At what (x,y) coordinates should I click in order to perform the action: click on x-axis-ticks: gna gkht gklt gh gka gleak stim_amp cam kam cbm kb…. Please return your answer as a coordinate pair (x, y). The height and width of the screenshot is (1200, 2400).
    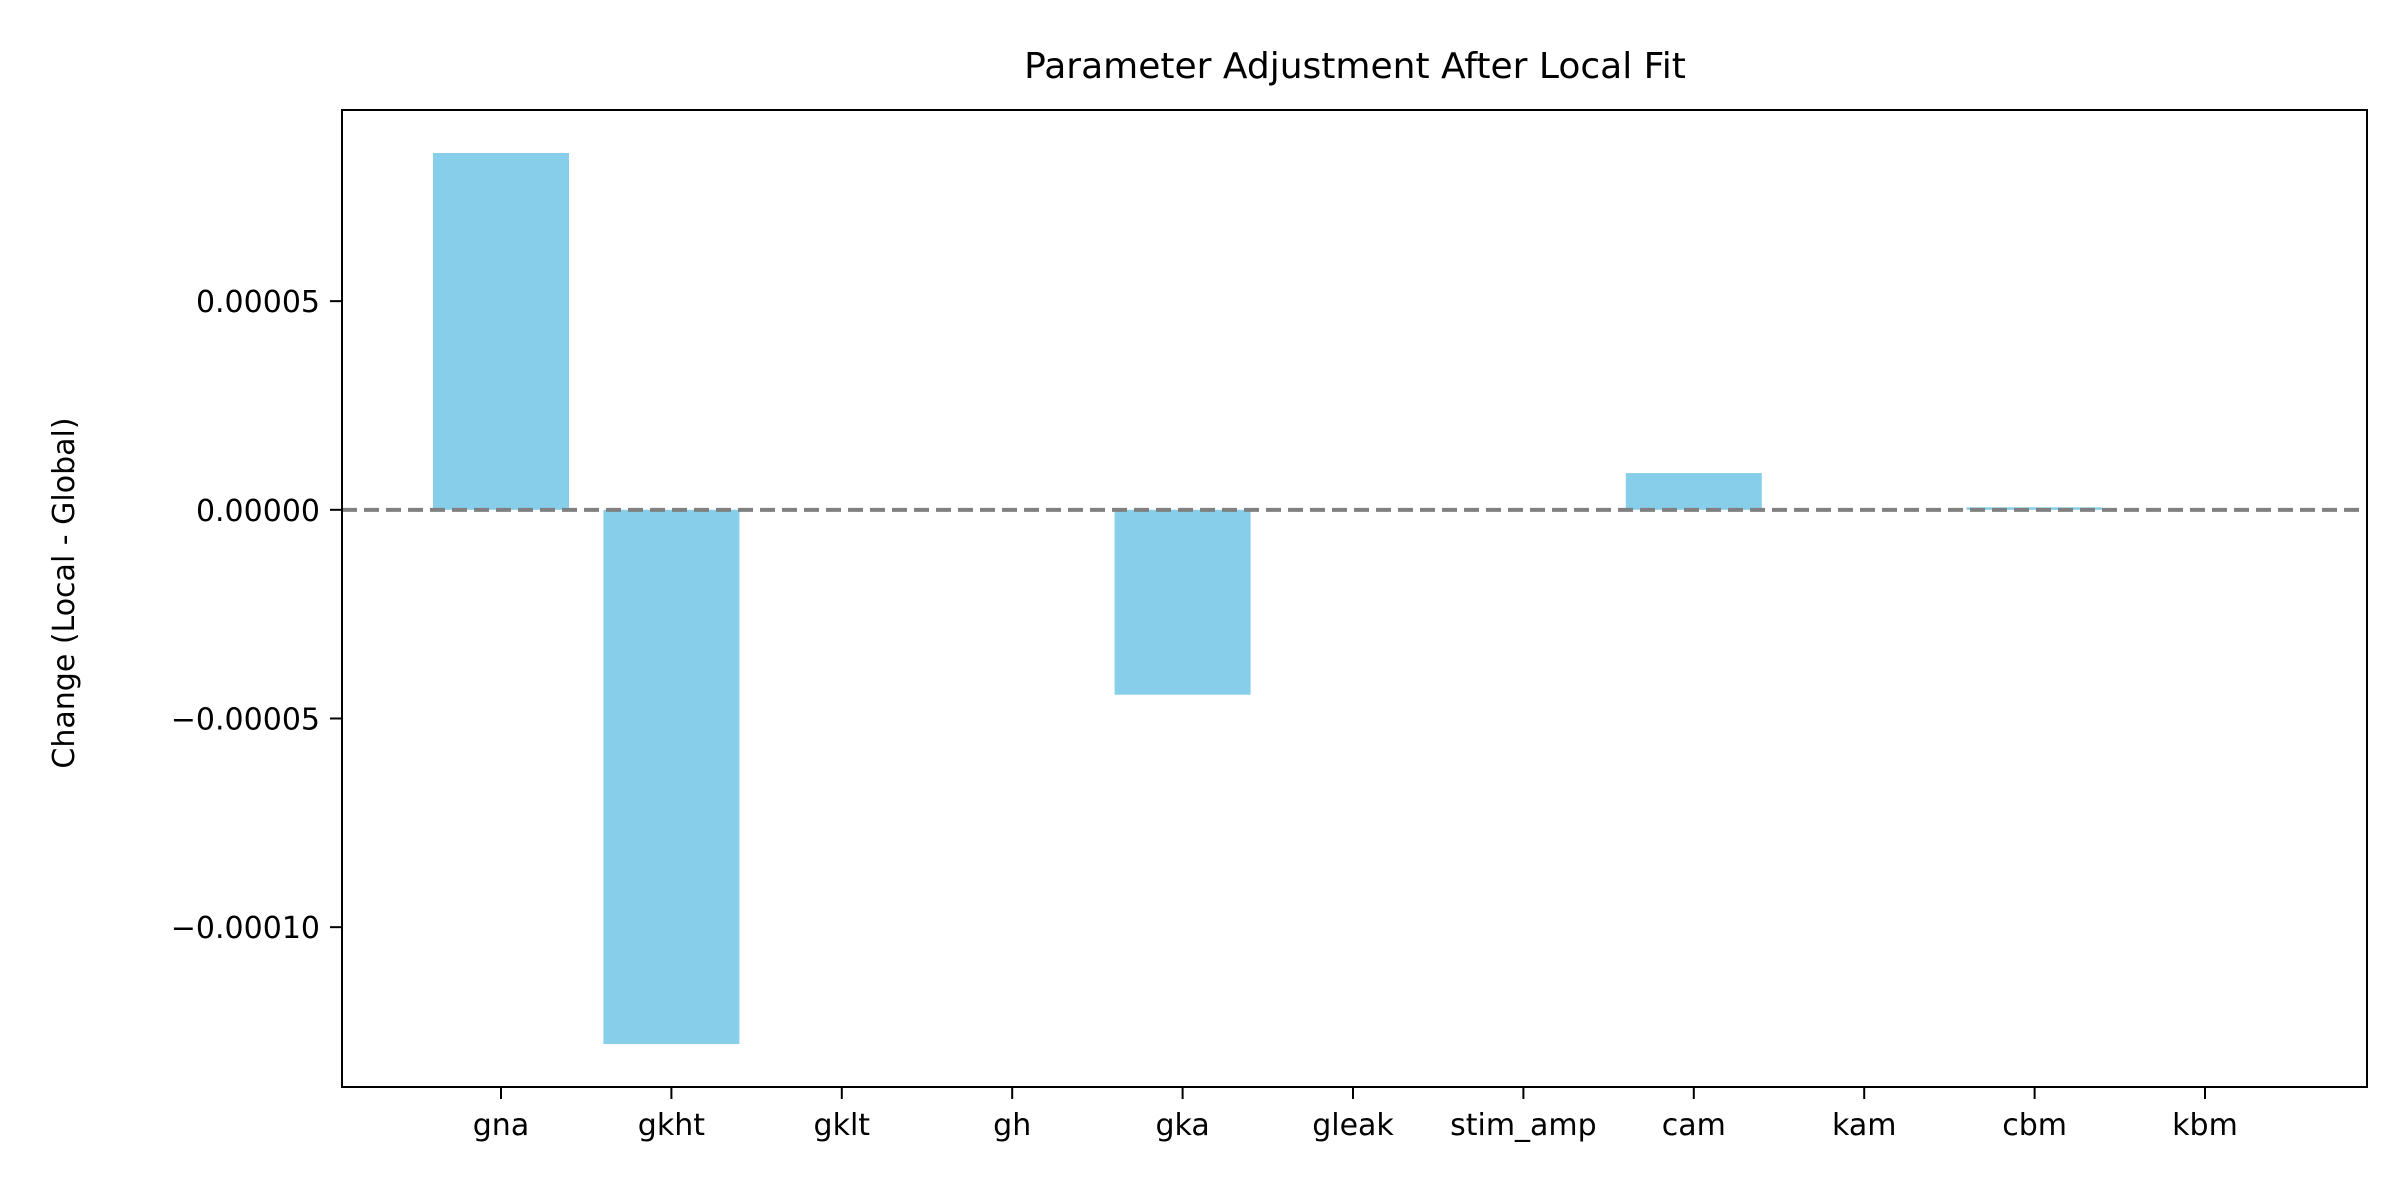
    Looking at the image, I should click on (1355, 1115).